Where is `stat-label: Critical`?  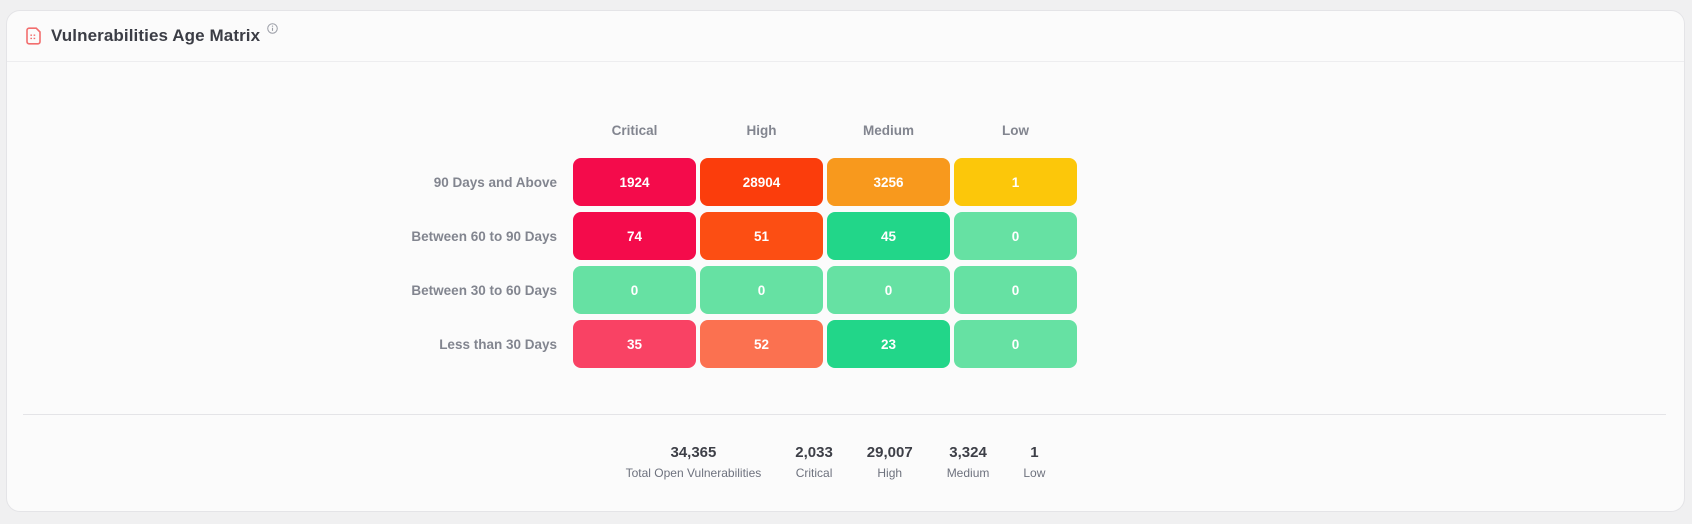
stat-label: Critical is located at coordinates (814, 473).